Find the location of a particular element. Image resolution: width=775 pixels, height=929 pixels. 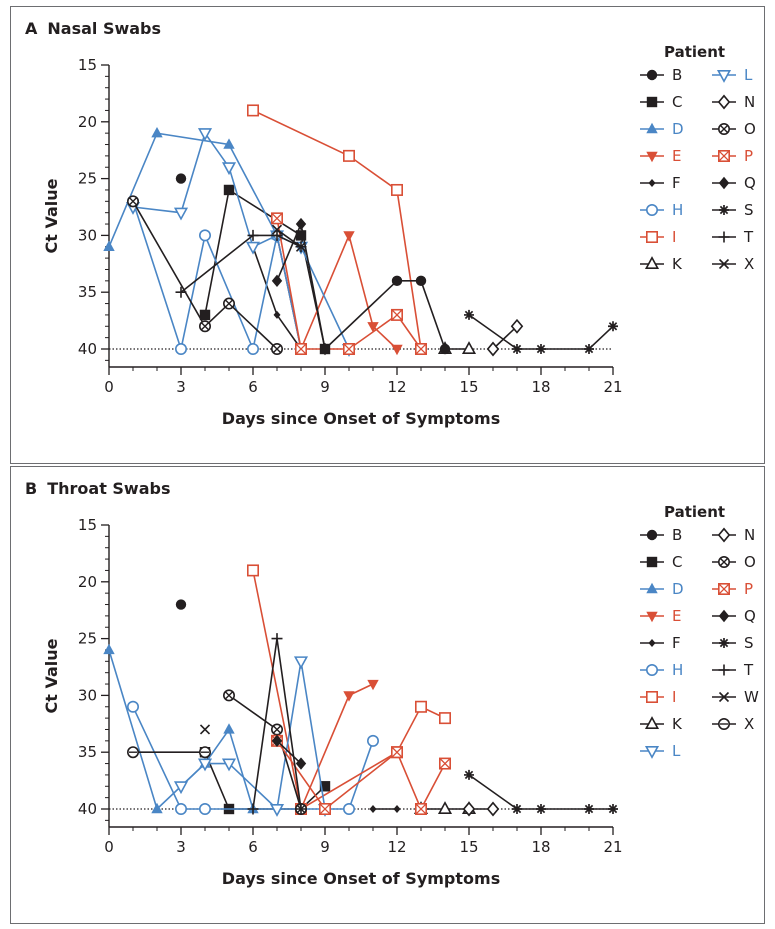

legend-label: X is located at coordinates (749, 724).